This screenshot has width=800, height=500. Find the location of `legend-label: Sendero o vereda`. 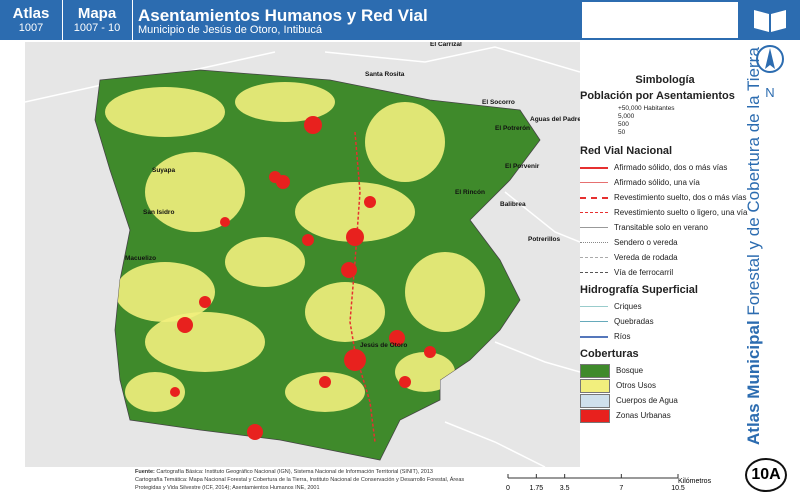

legend-label: Sendero o vereda is located at coordinates (646, 242).